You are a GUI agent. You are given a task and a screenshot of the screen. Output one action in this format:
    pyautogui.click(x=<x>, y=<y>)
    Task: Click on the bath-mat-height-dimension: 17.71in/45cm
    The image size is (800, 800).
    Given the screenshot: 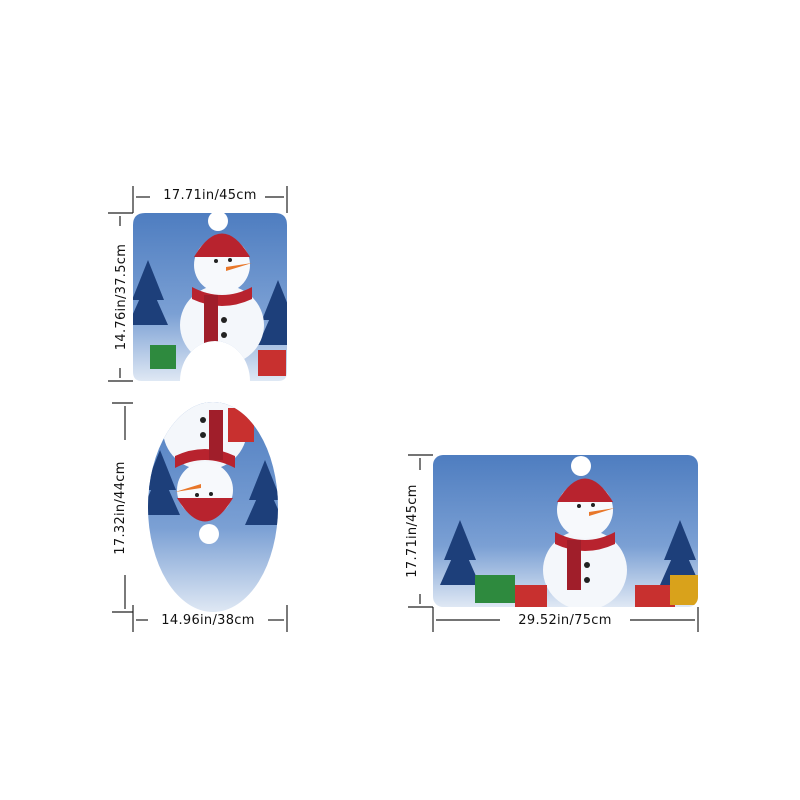 What is the action you would take?
    pyautogui.click(x=419, y=531)
    